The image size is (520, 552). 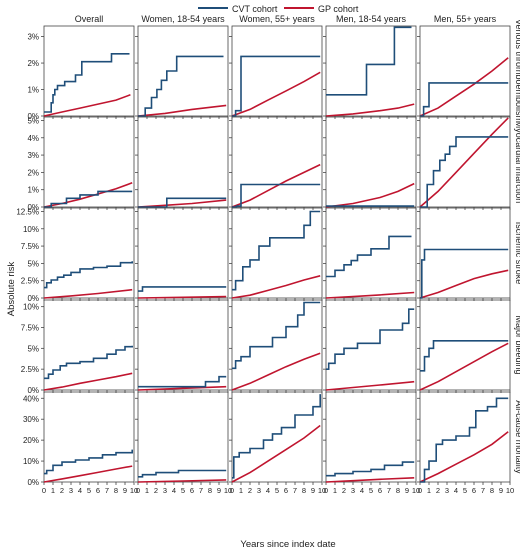 What do you see at coordinates (517, 344) in the screenshot?
I see `row-outcome-label: Major bleeding` at bounding box center [517, 344].